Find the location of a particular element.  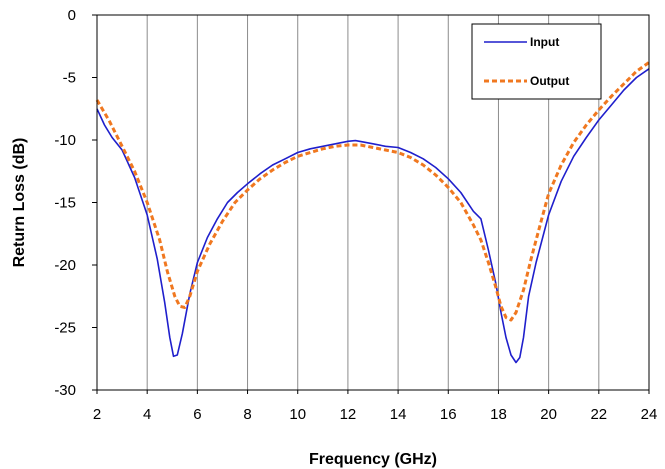

y-tick-label: 0 is located at coordinates (72, 15).